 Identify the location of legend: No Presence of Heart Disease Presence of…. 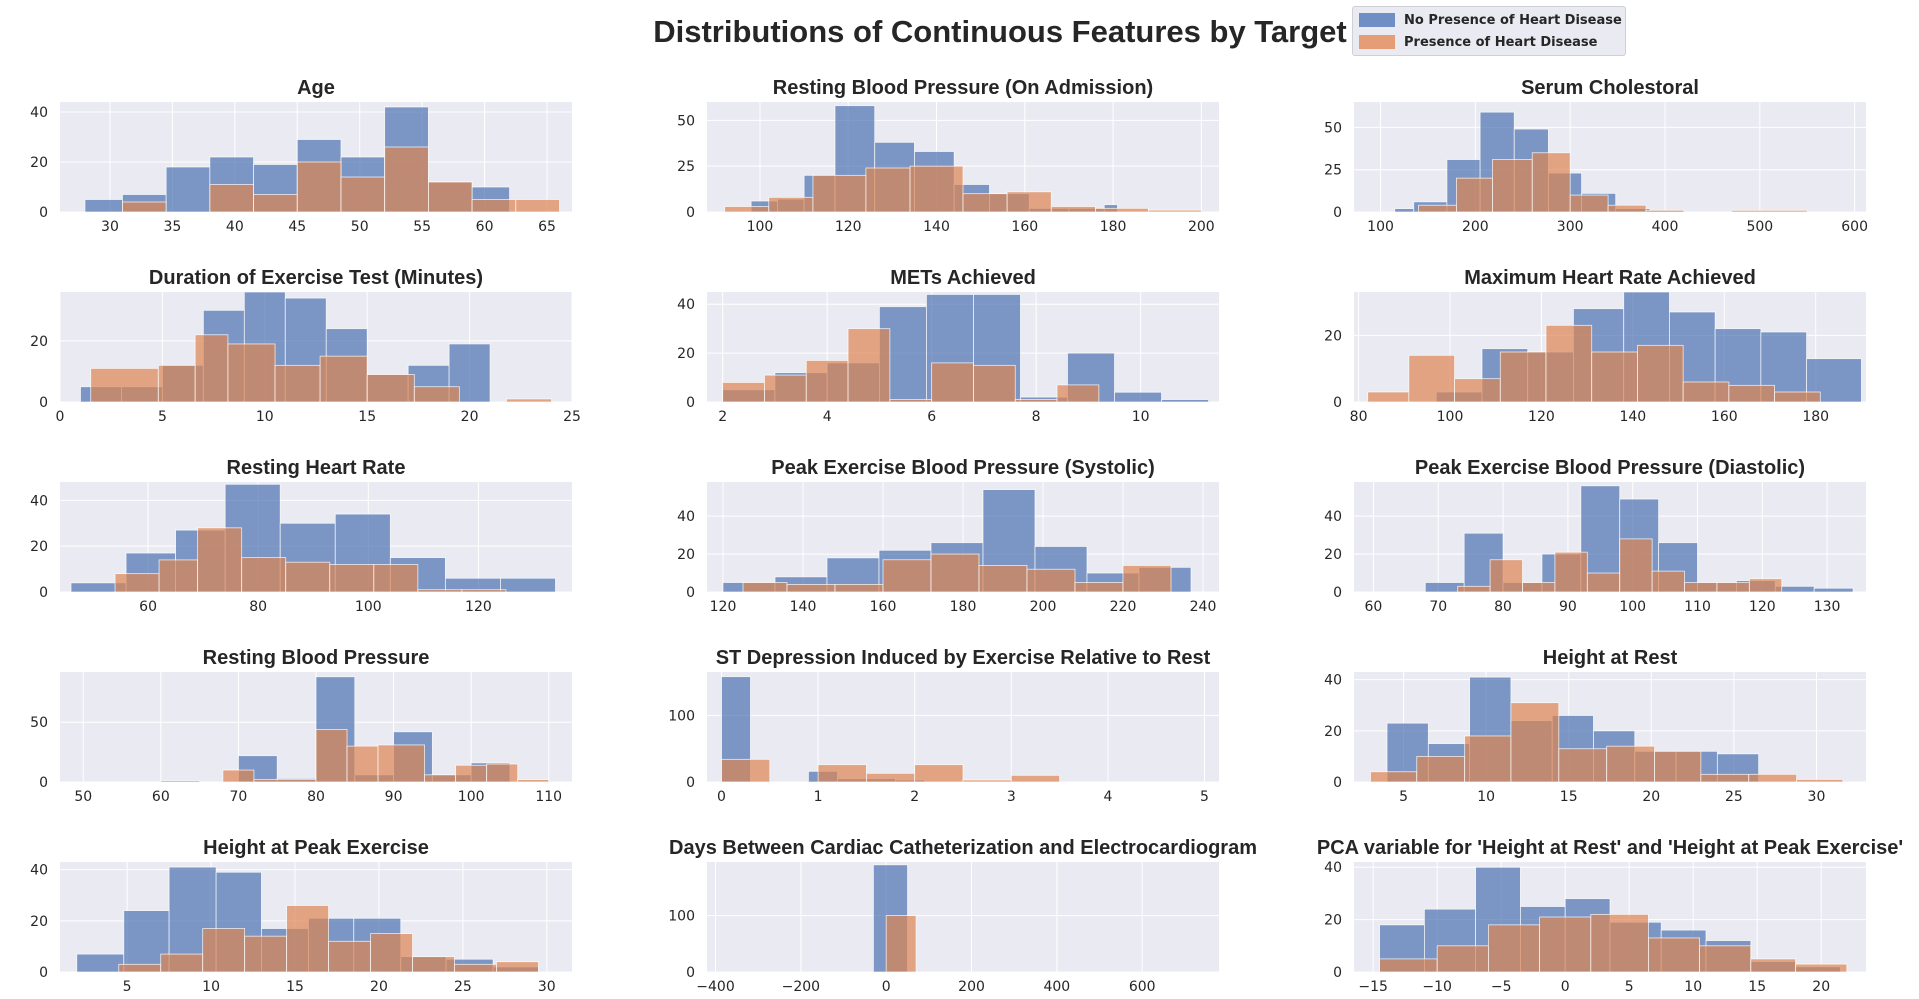
(1489, 31).